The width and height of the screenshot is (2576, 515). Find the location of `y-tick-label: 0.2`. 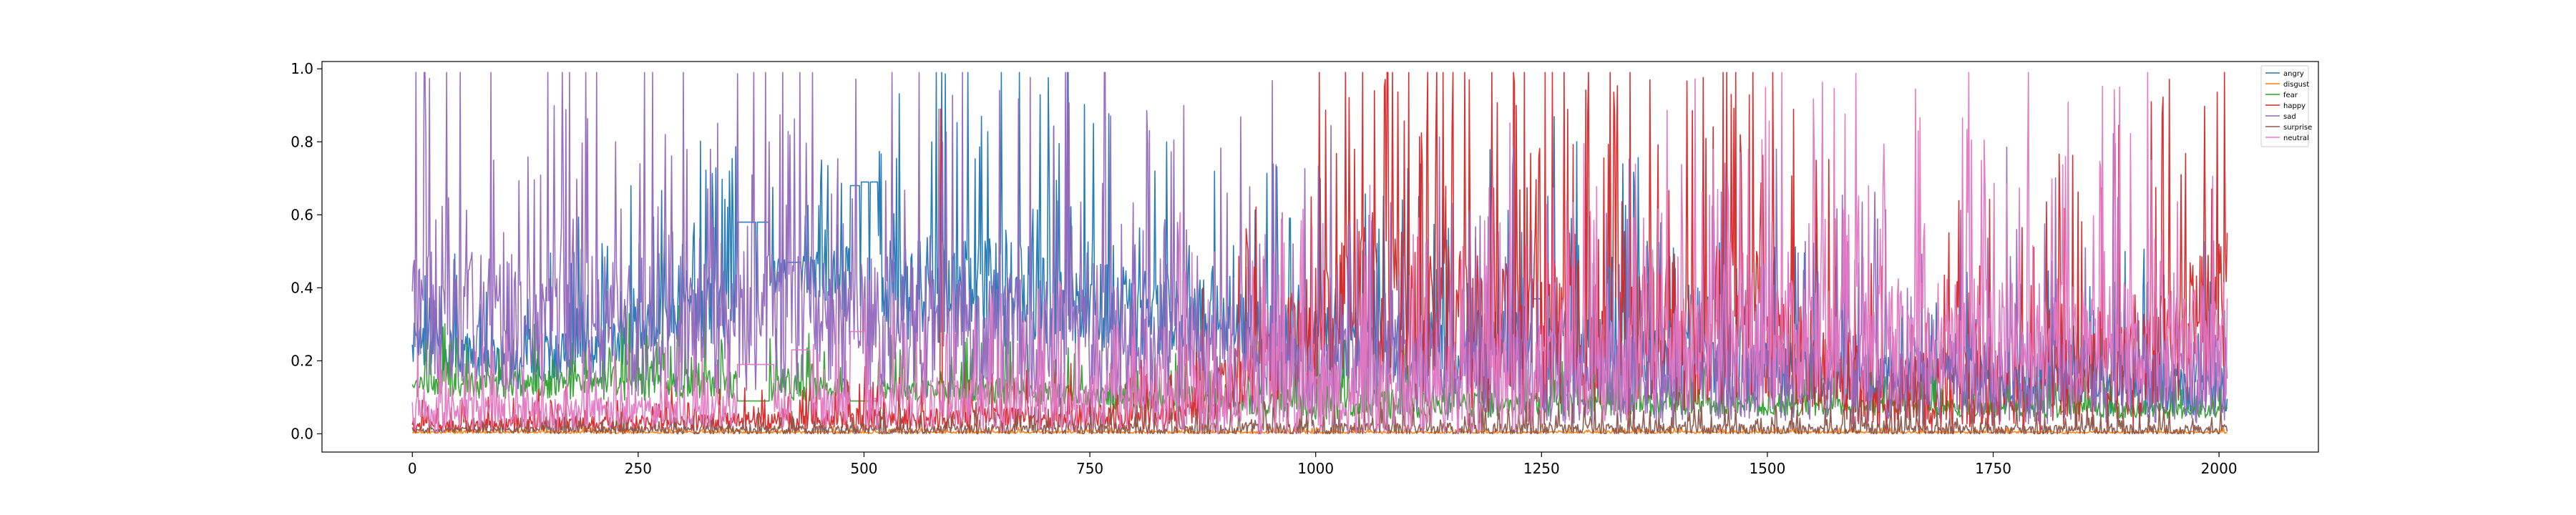

y-tick-label: 0.2 is located at coordinates (302, 360).